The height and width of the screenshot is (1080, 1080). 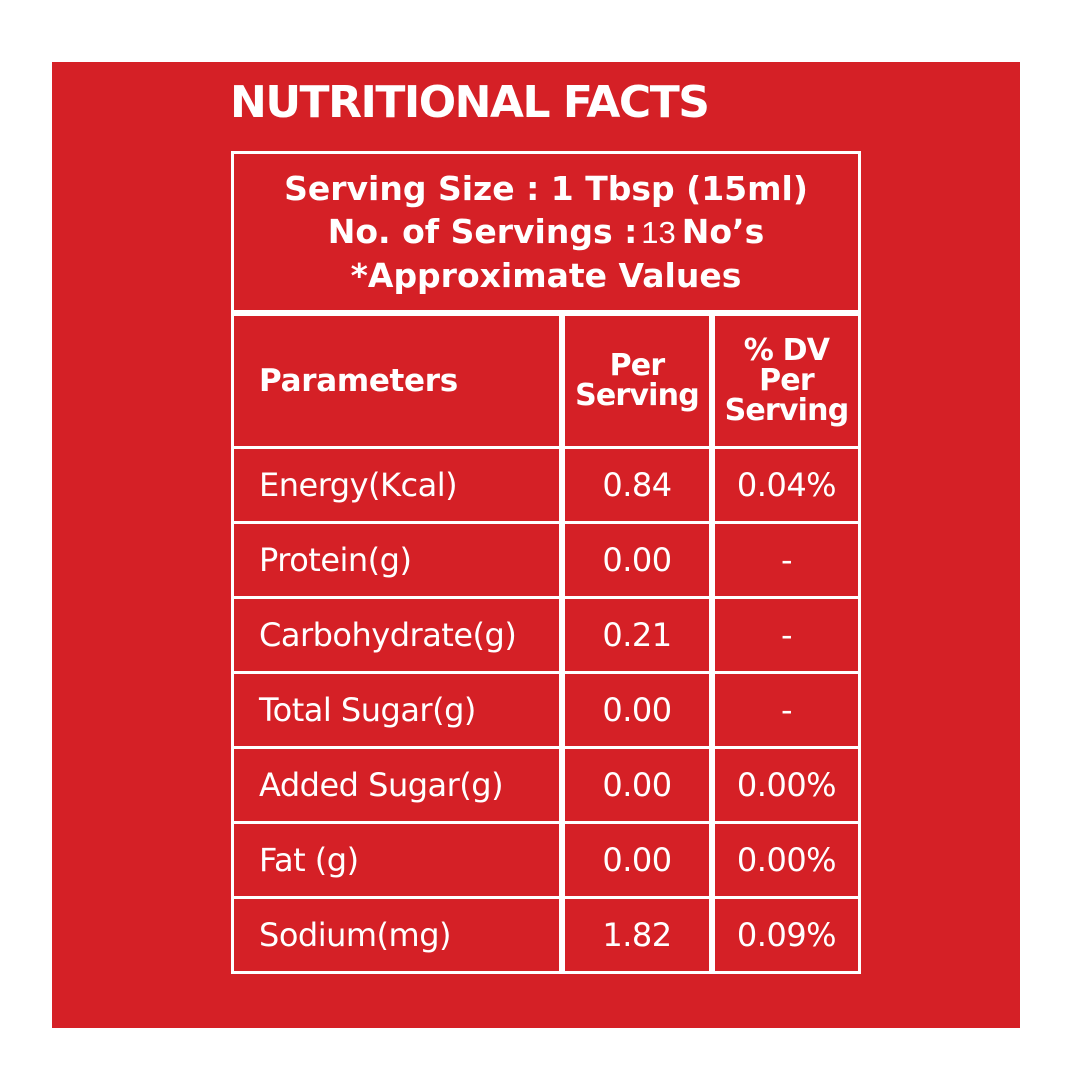 What do you see at coordinates (398, 483) in the screenshot?
I see `row-parameter: Energy(Kcal)` at bounding box center [398, 483].